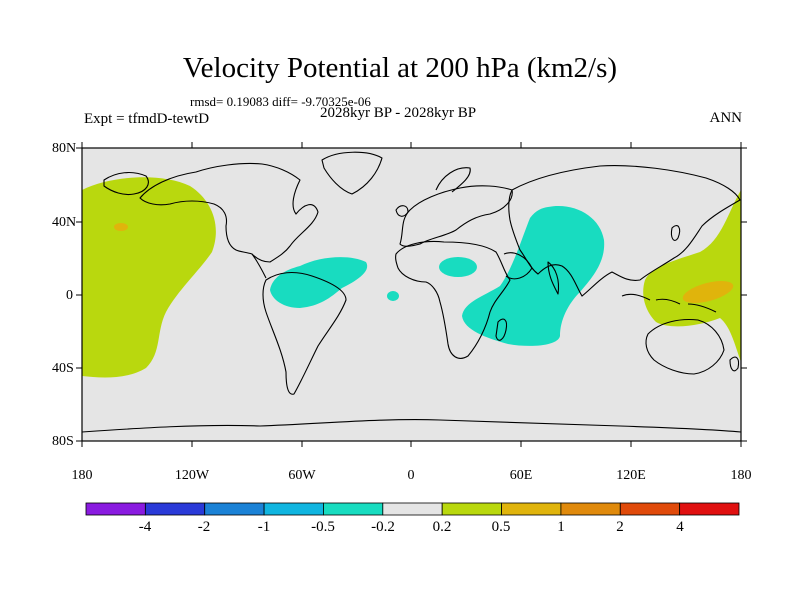 The width and height of the screenshot is (800, 600). Describe the element at coordinates (669, 303) in the screenshot. I see `coast-indonesia` at that location.